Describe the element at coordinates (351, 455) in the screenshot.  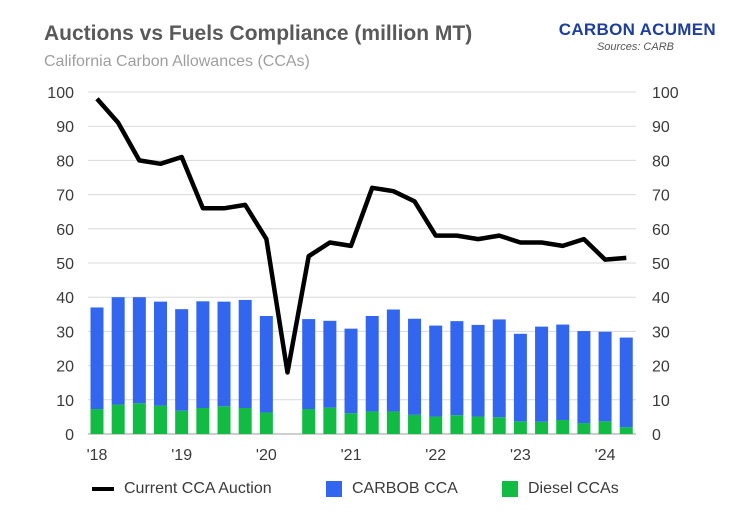
I see `x-tick-label: '21` at that location.